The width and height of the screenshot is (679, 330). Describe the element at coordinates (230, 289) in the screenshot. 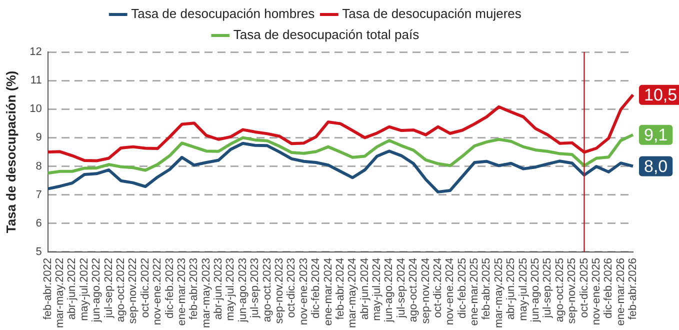

I see `x-tick-label: may-jul.2023` at that location.